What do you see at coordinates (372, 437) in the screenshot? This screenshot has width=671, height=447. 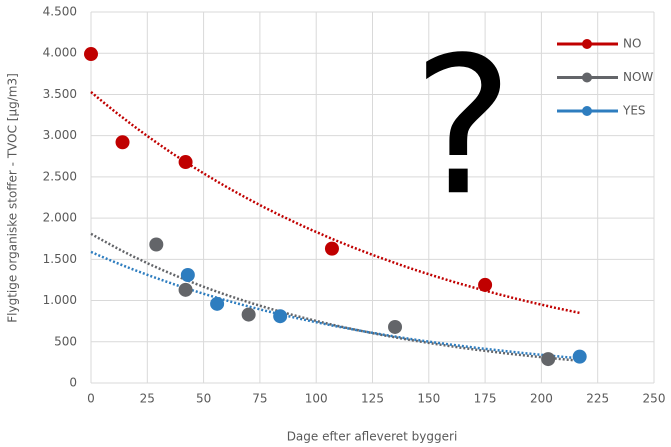 I see `x-axis-label: Dage efter afleveret byggeri` at bounding box center [372, 437].